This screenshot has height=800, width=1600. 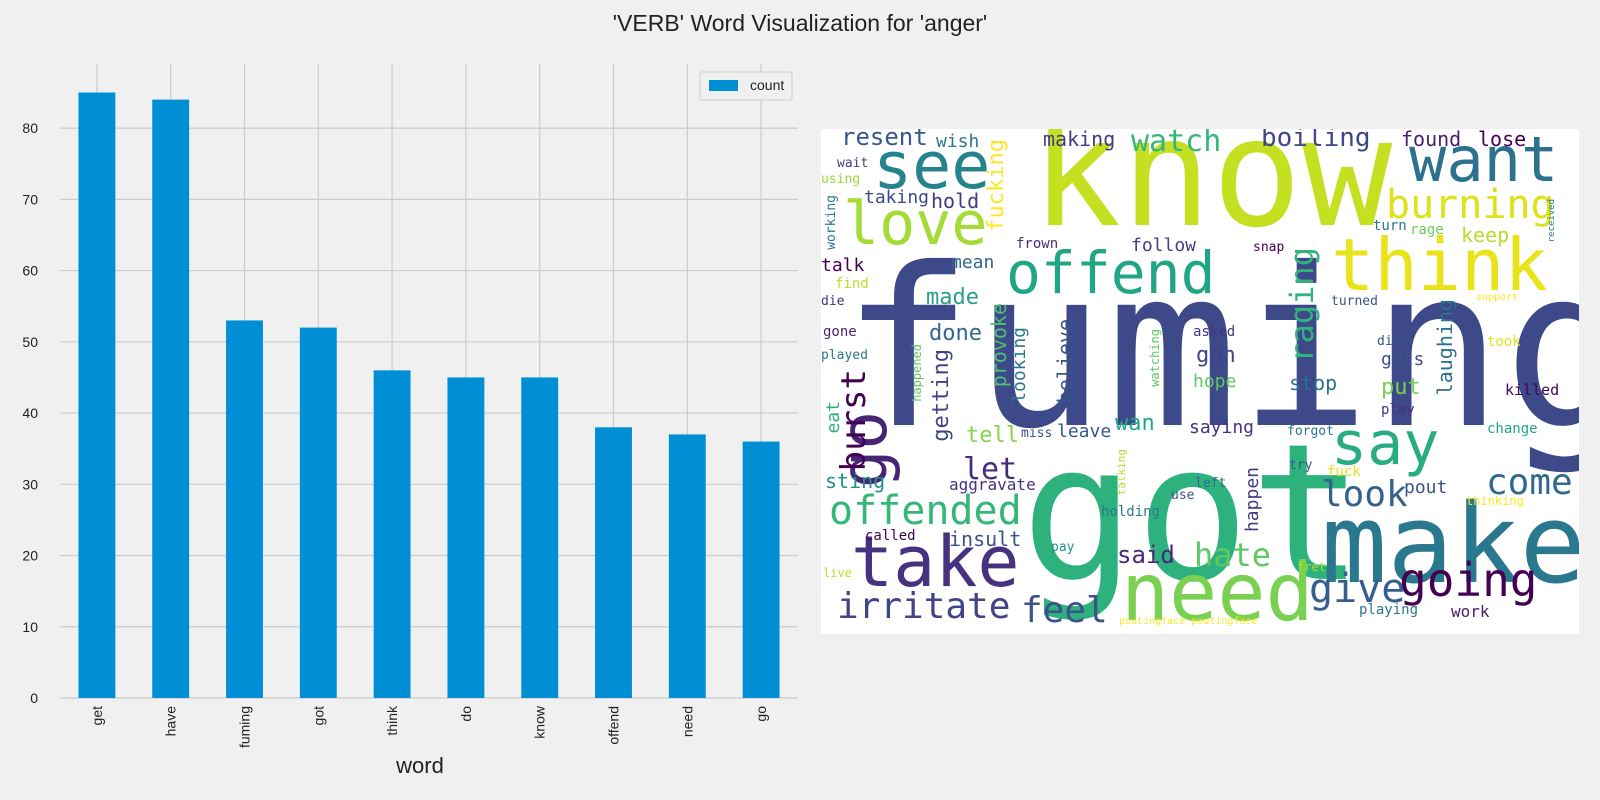 What do you see at coordinates (999, 345) in the screenshot?
I see `wordcloud-word: provoke` at bounding box center [999, 345].